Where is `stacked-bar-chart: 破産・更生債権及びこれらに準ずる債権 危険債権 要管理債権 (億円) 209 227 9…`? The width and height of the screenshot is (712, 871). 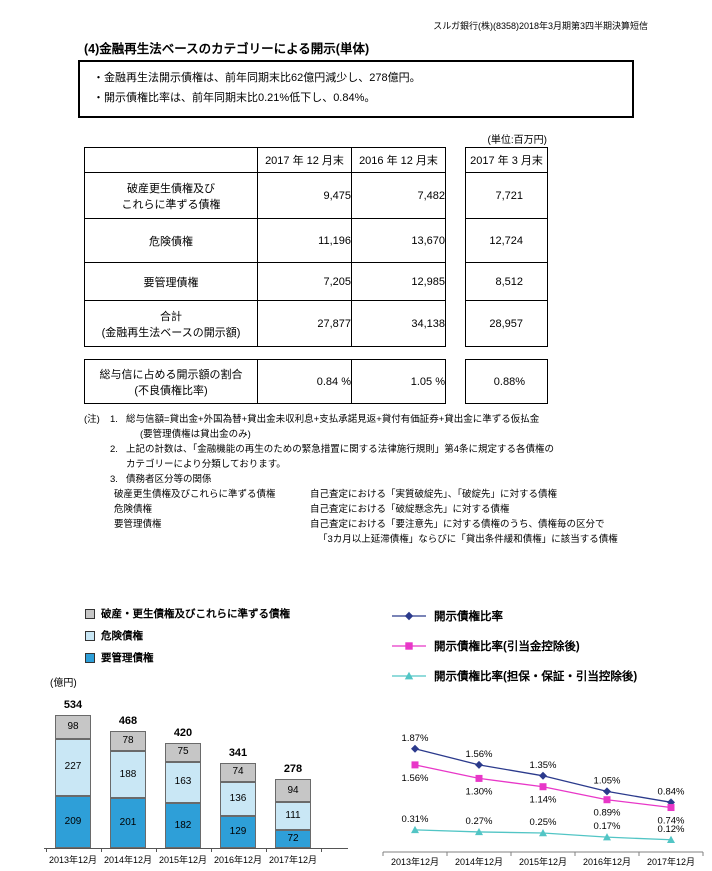 stacked-bar-chart: 破産・更生債権及びこれらに準ずる債権 危険債権 要管理債権 (億円) 209 227 9… is located at coordinates (210, 735).